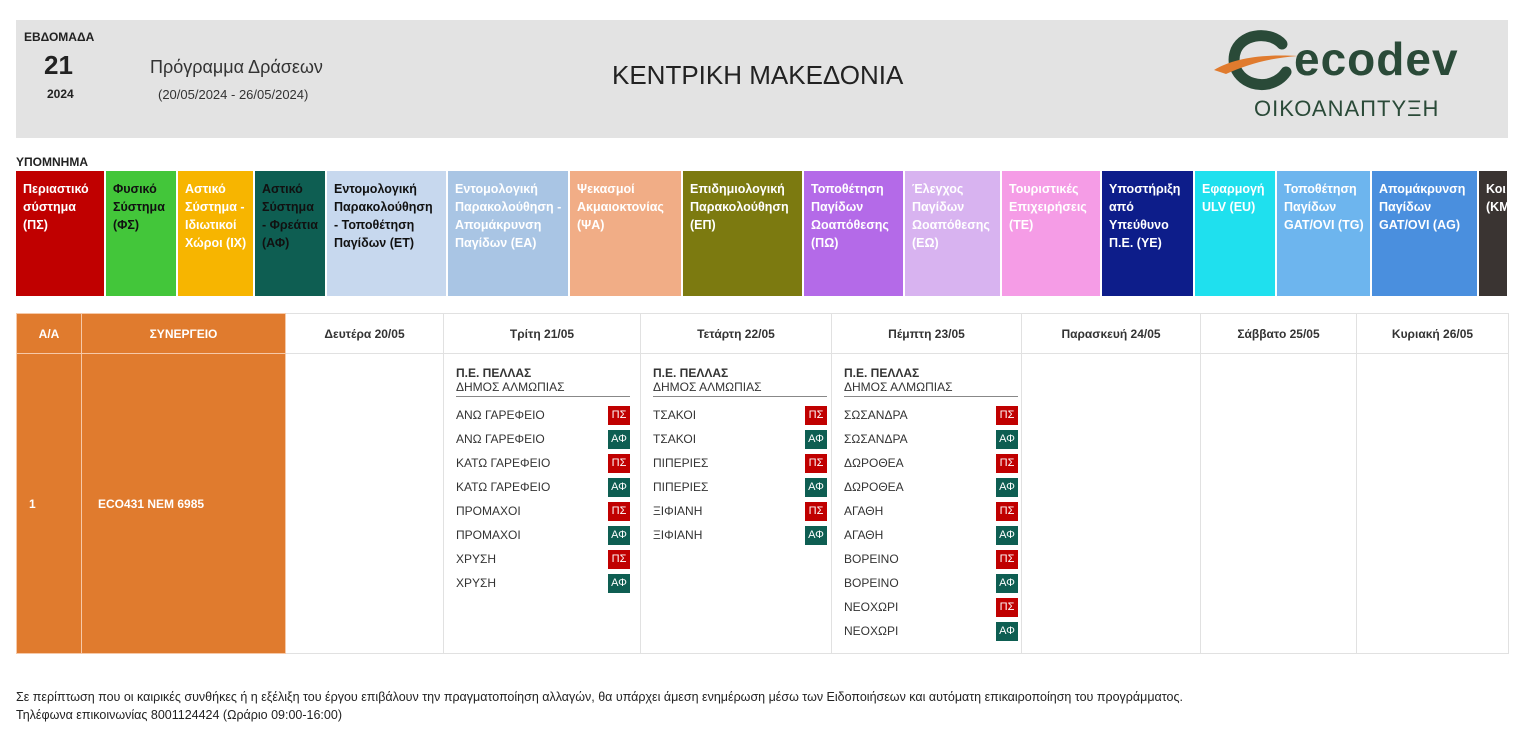  Describe the element at coordinates (142, 233) in the screenshot. I see `legend-item: Φυσικό Σύστημα (ΦΣ)` at that location.